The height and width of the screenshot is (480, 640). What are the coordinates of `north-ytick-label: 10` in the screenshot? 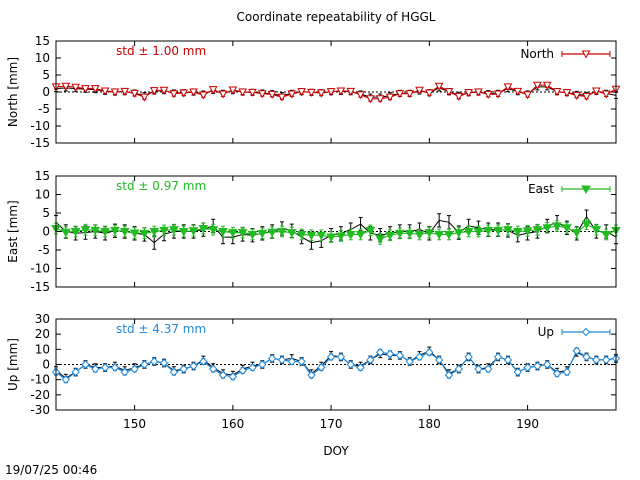 It's located at (42, 58).